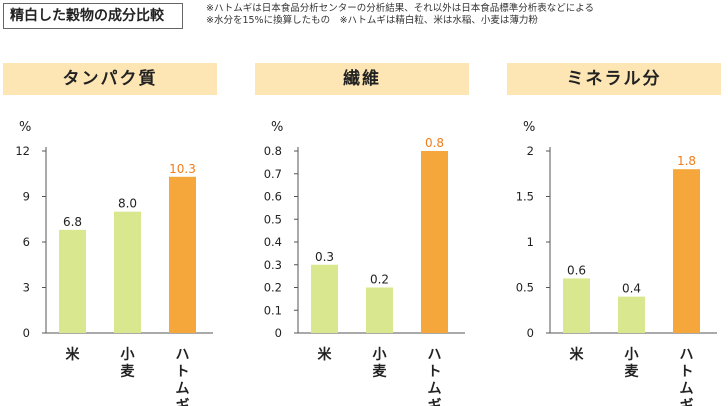 This screenshot has width=728, height=406. What do you see at coordinates (372, 20) in the screenshot?
I see `note-line-2: ※水分を15%に換算したもの ※ハトムギは精白粒、米は水稲、小麦は薄力粉` at bounding box center [372, 20].